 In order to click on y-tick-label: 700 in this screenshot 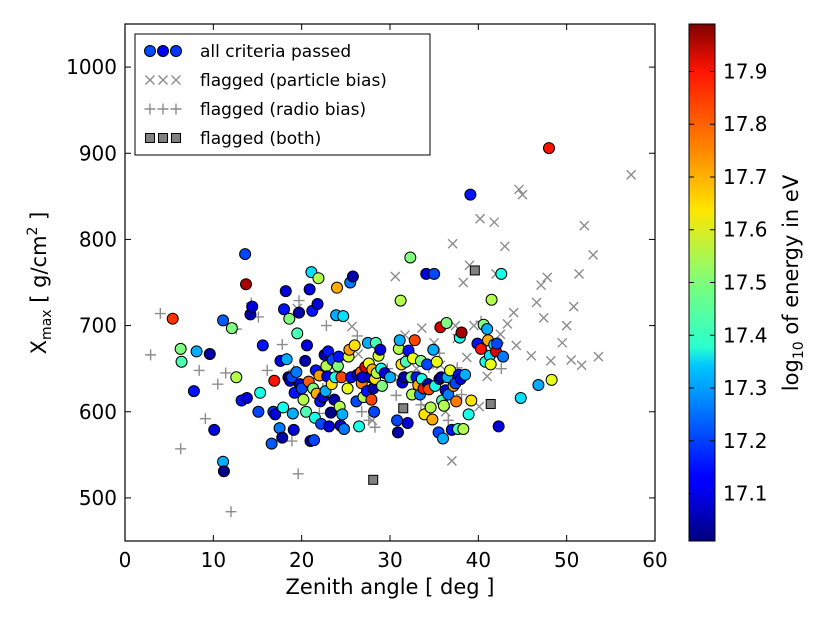, I will do `click(98, 326)`.